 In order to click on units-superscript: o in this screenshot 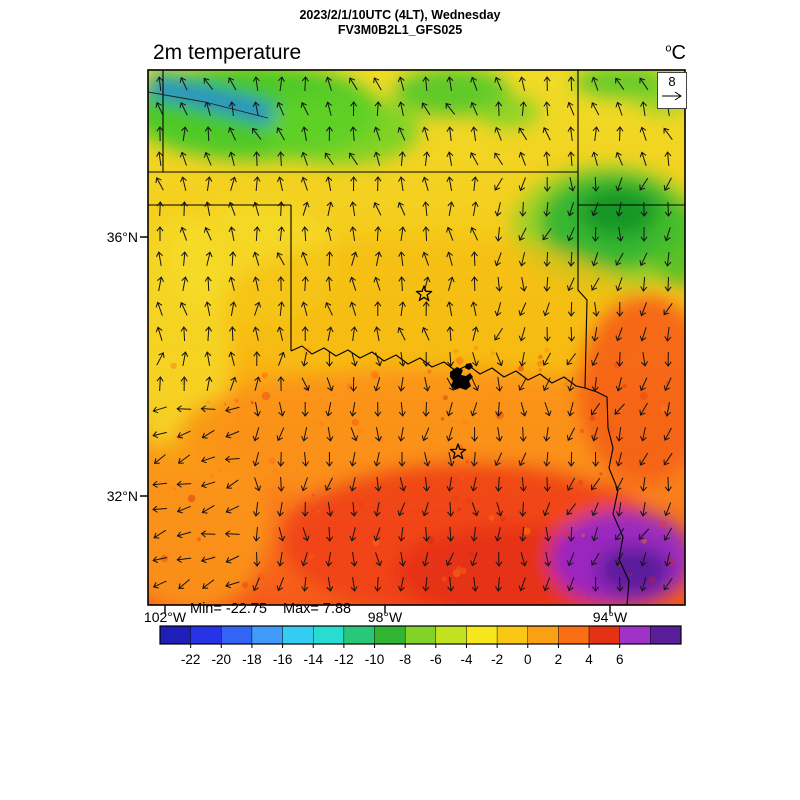, I will do `click(668, 48)`.